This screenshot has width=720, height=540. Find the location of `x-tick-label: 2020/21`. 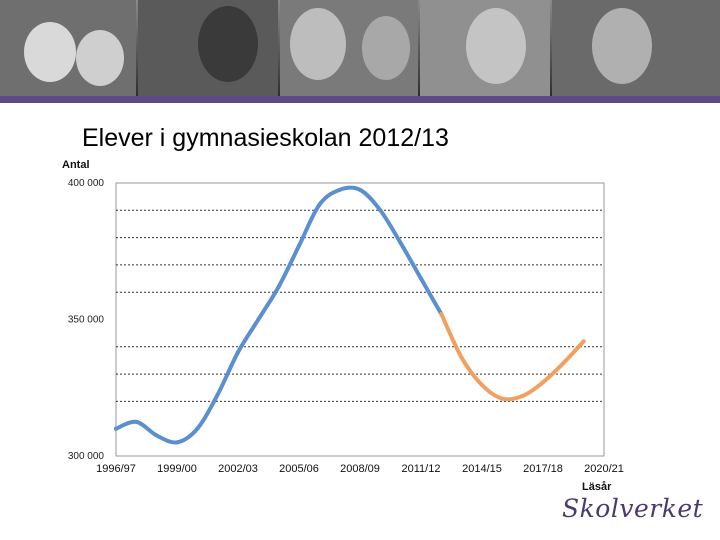

x-tick-label: 2020/21 is located at coordinates (604, 469).